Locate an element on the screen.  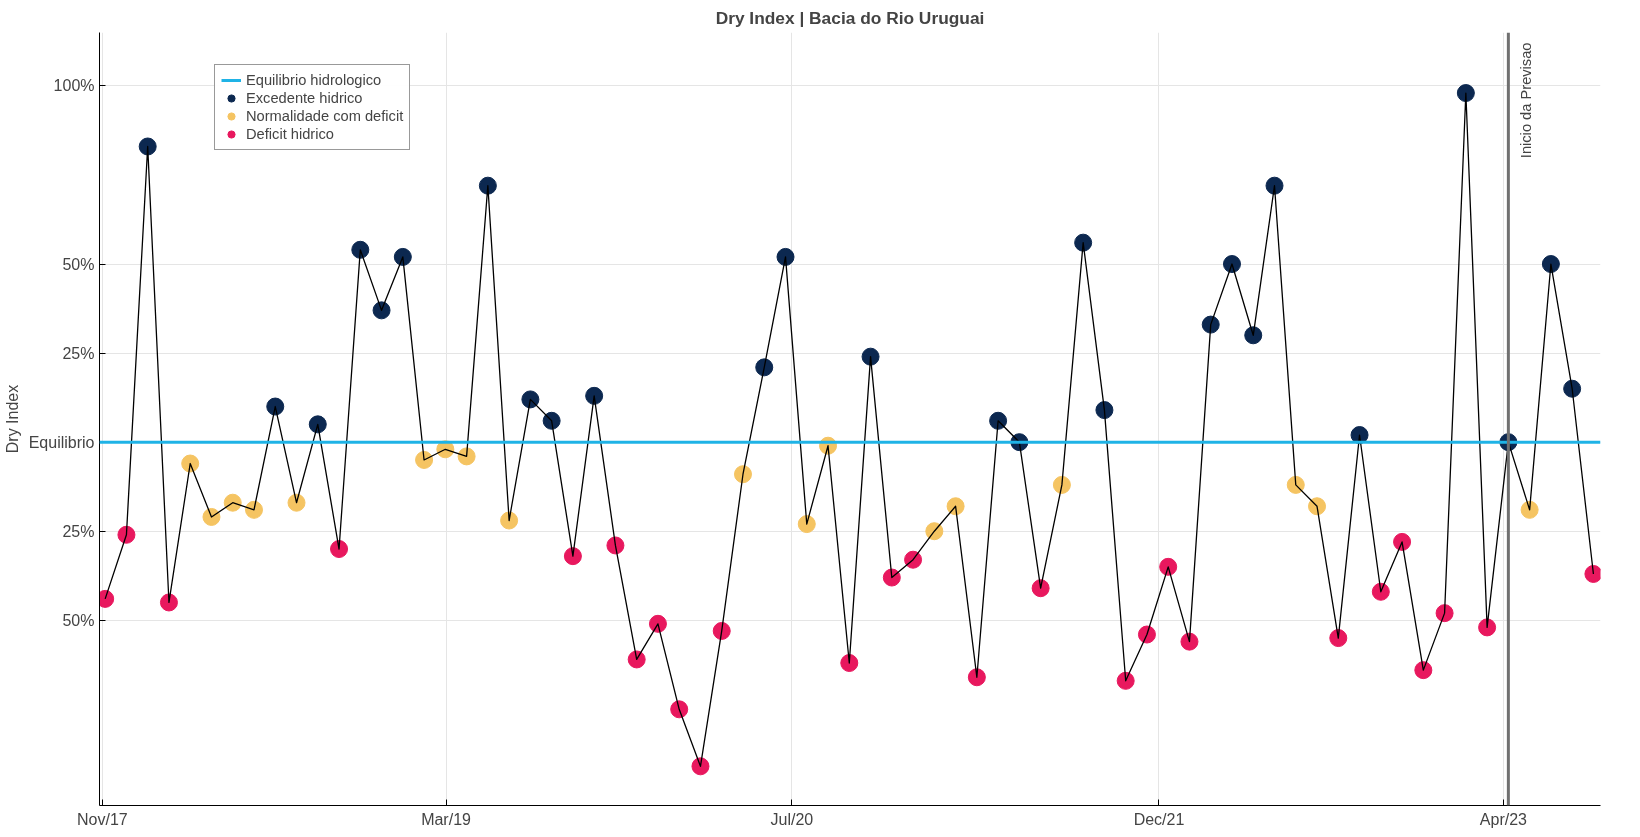
ref-line-label: Inicio da Previsao is located at coordinates (1526, 100).